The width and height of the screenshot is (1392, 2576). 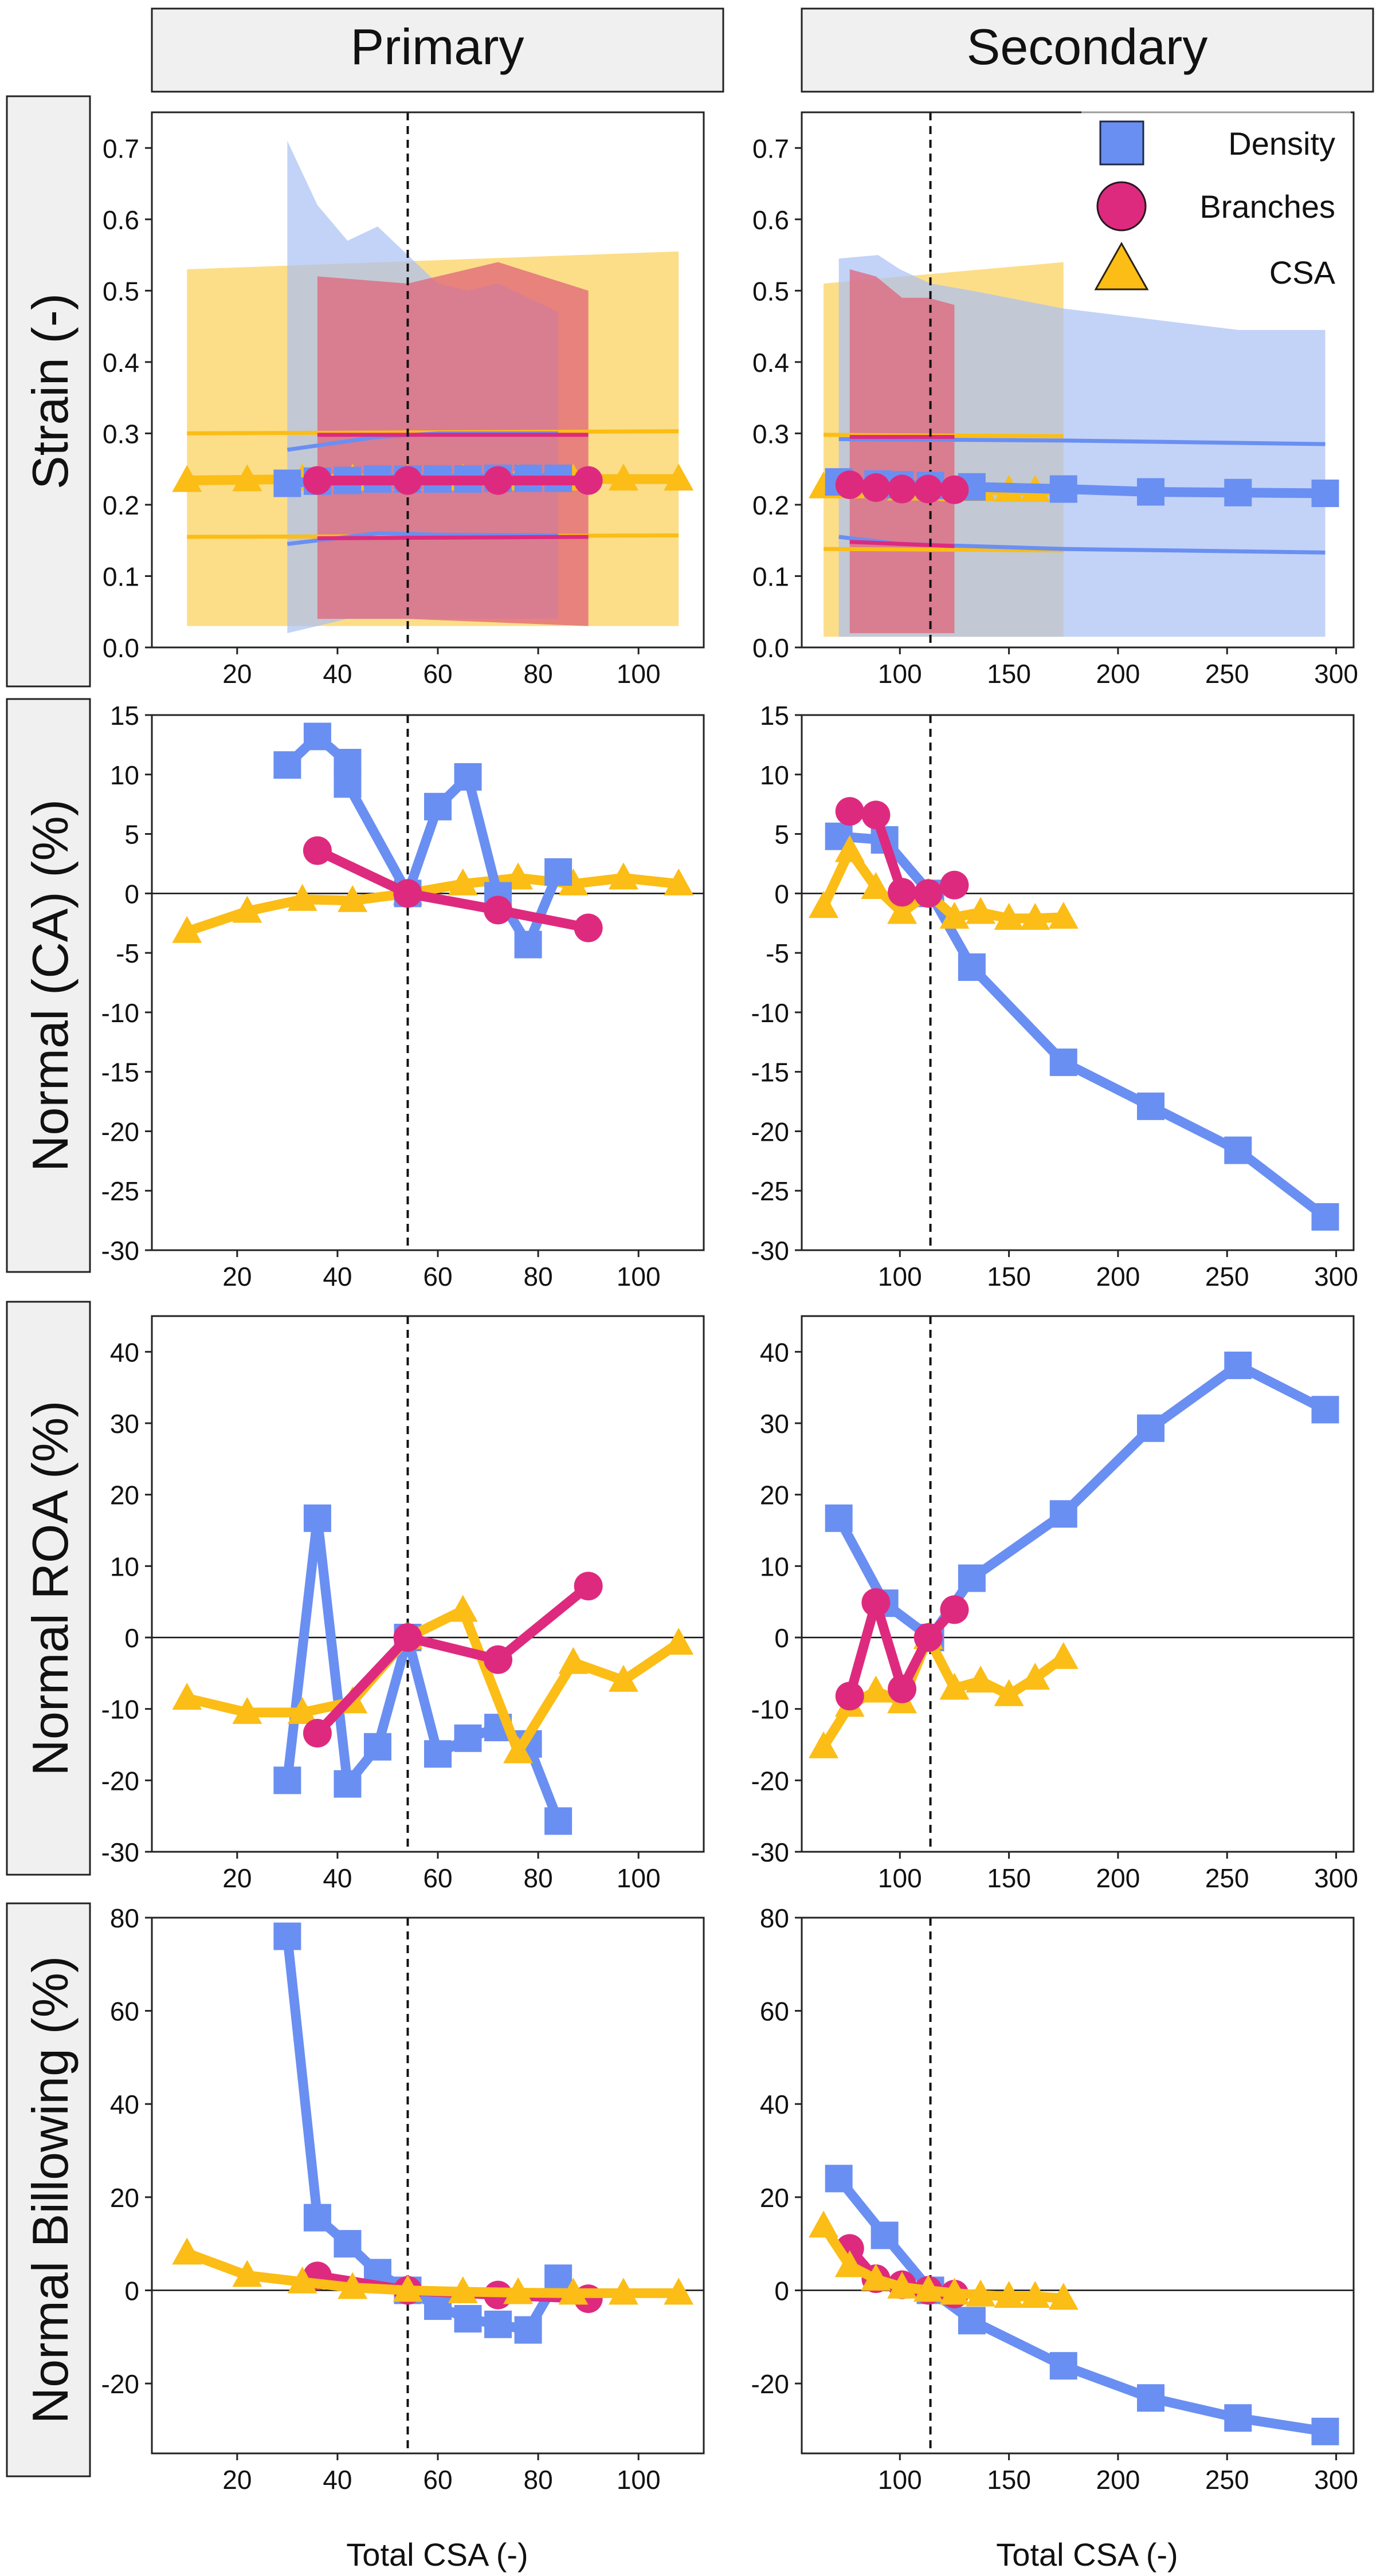 I want to click on panel-primary-ca: -30 -25 -20 -15 -10 -5 0 5 10 15 20 40 60 80 100, so click(x=403, y=996).